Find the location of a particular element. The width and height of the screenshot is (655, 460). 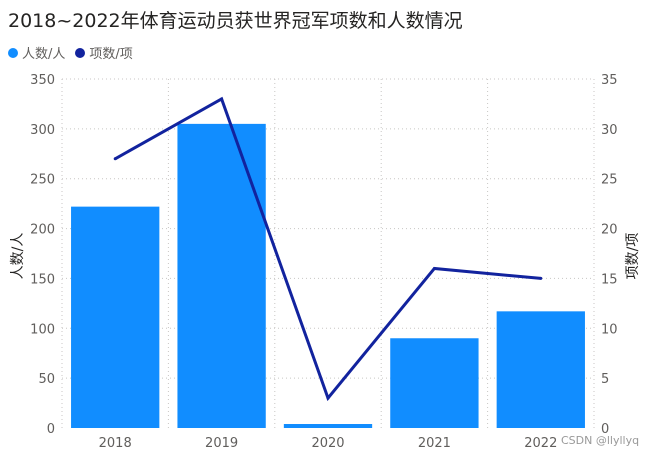

chart-title: 2018~2022年体育运动员获世界冠军项数和人数情况 is located at coordinates (235, 21).